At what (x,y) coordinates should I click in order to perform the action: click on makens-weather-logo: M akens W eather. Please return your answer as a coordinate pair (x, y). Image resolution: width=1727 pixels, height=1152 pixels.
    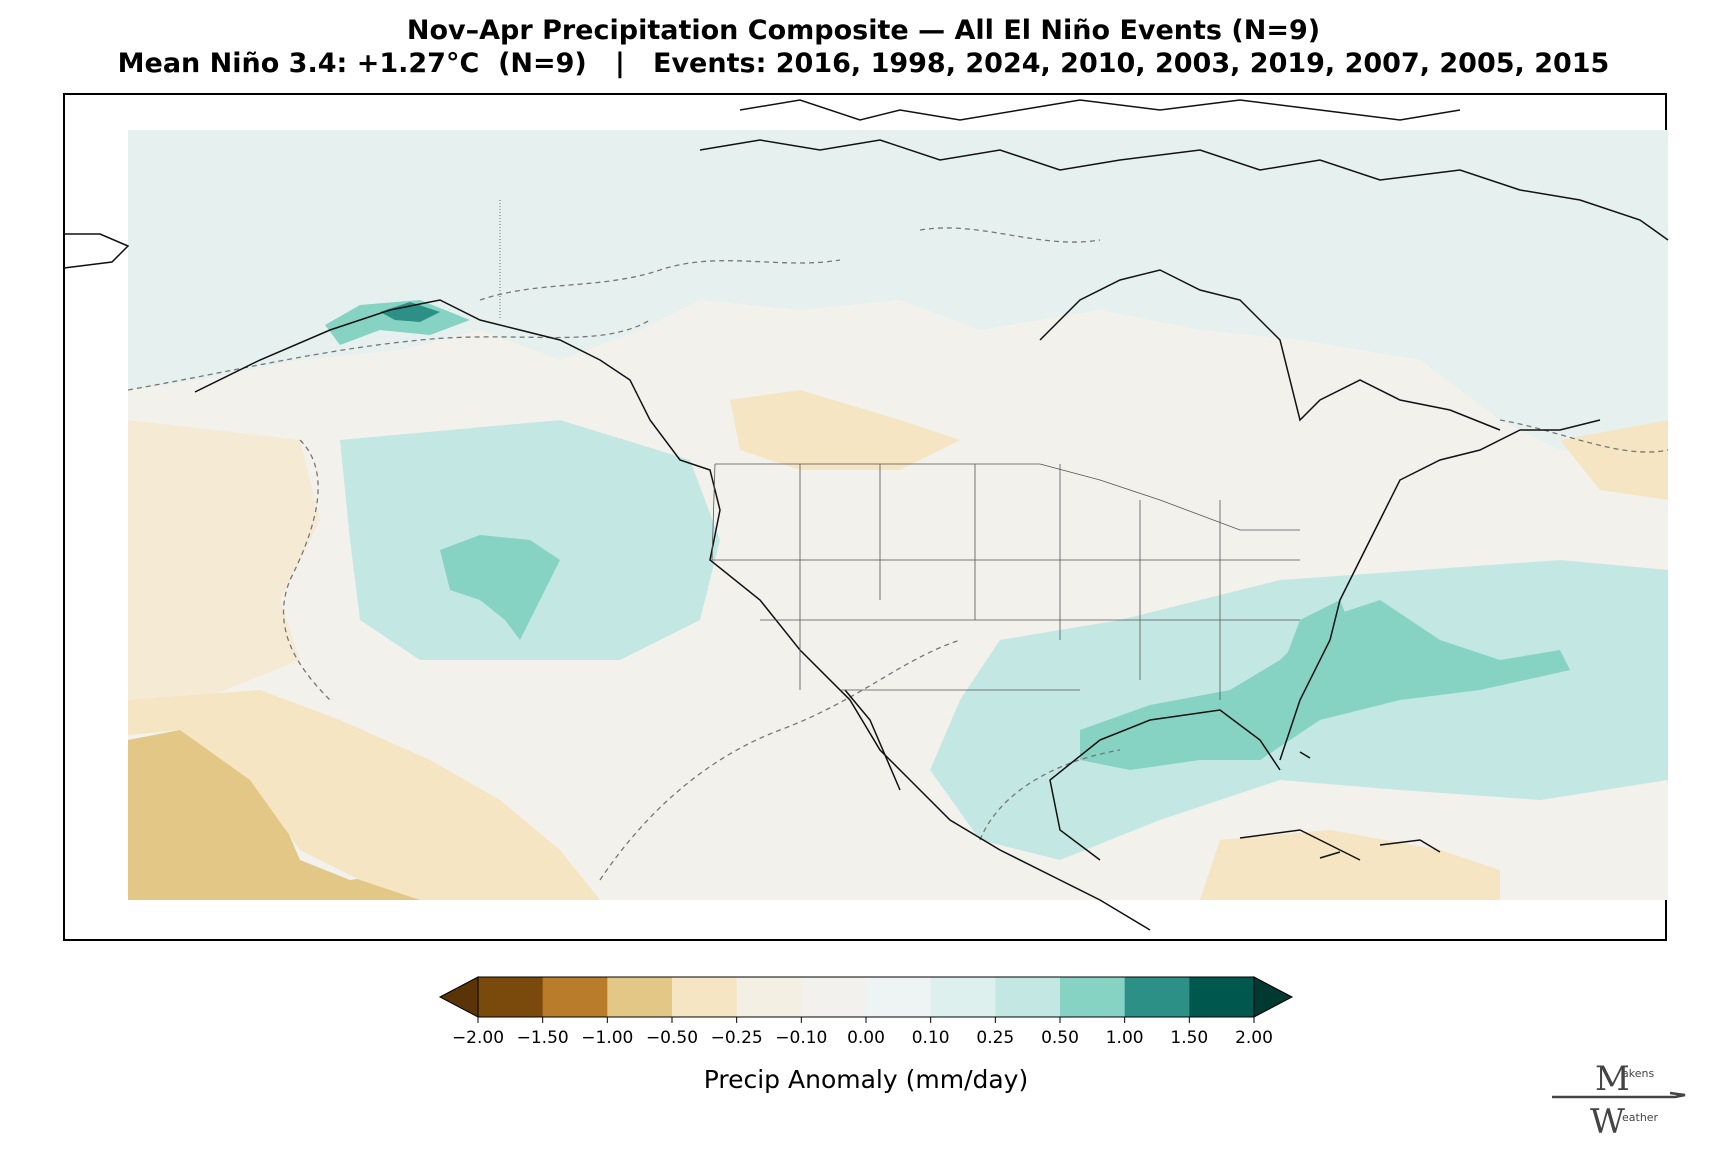
    Looking at the image, I should click on (1619, 1097).